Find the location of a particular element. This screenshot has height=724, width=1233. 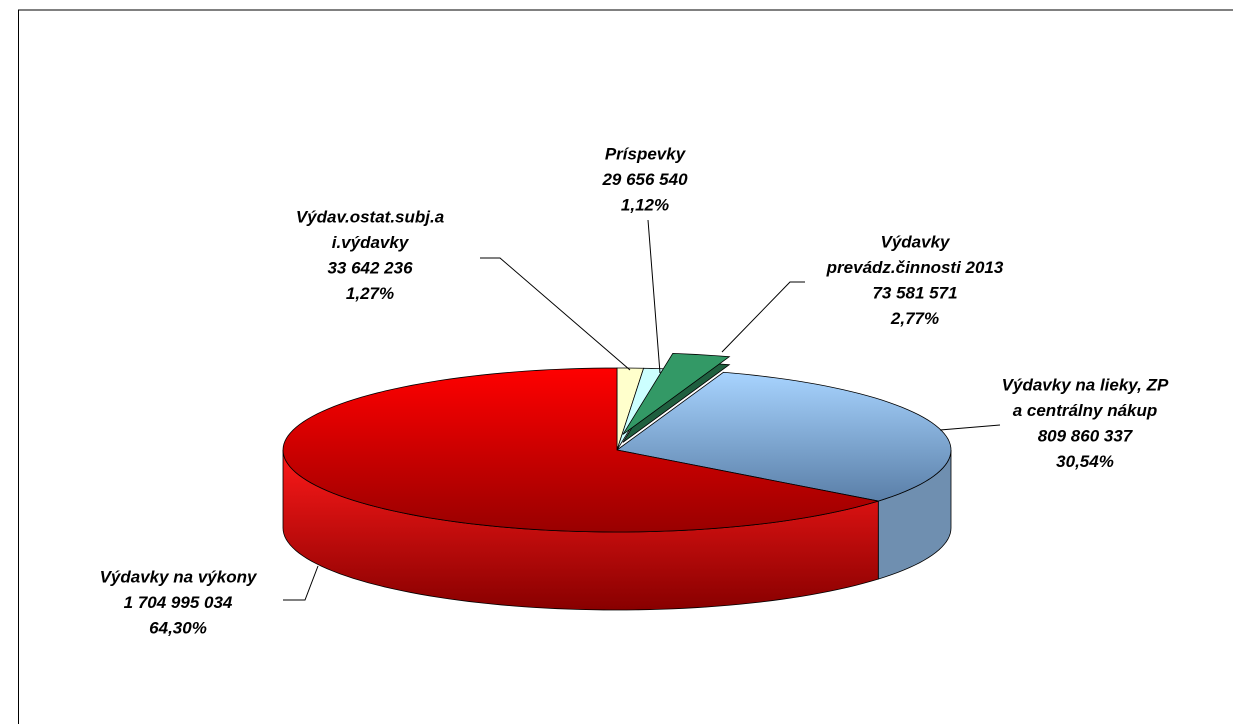

slice-label: Výdavky is located at coordinates (916, 241).